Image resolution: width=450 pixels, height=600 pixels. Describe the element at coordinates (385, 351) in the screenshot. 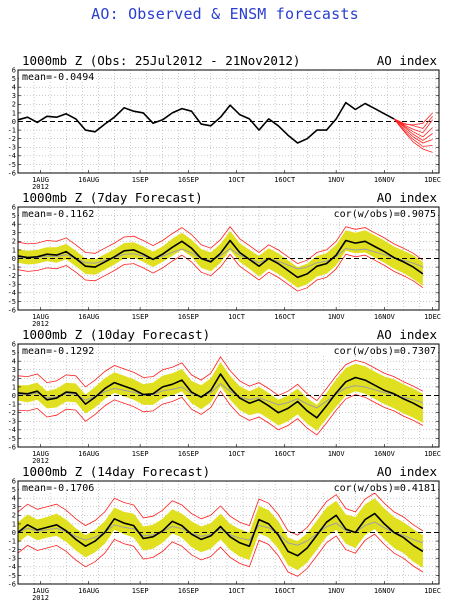

I see `correlation-label: cor(w/obs)=0.7307` at that location.